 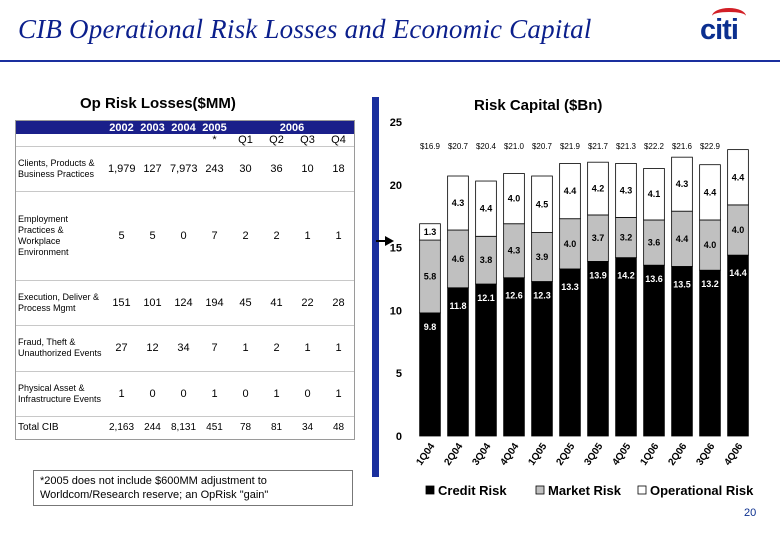 I want to click on data-label: 4.2, so click(x=598, y=189).